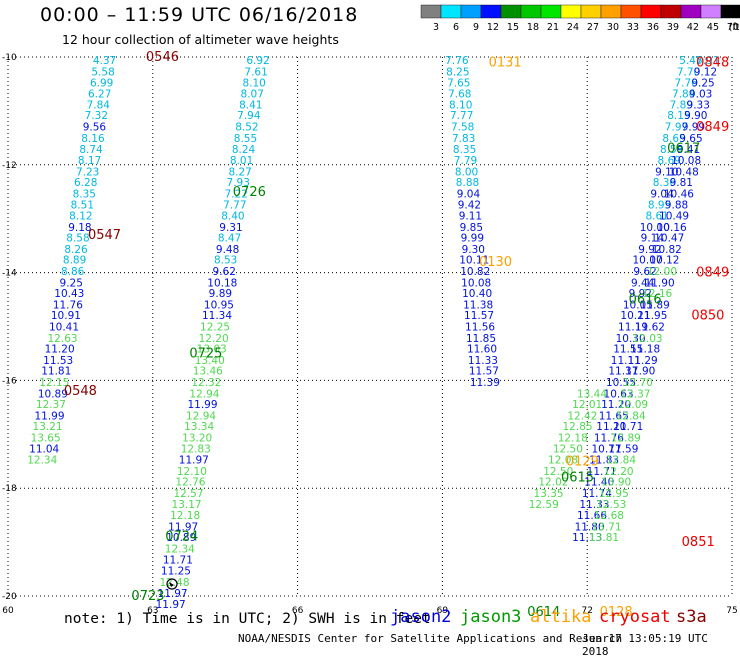 This screenshot has height=658, width=740. Describe the element at coordinates (467, 183) in the screenshot. I see `data-point-label: 8.88` at that location.